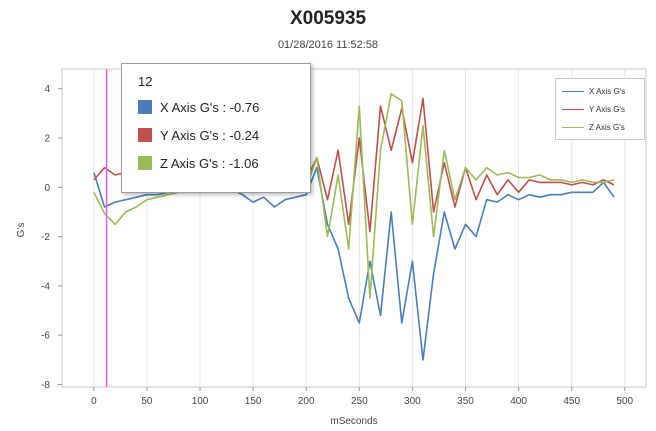  I want to click on tooltip-row-x: X Axis G's : -0.76, so click(198, 107).